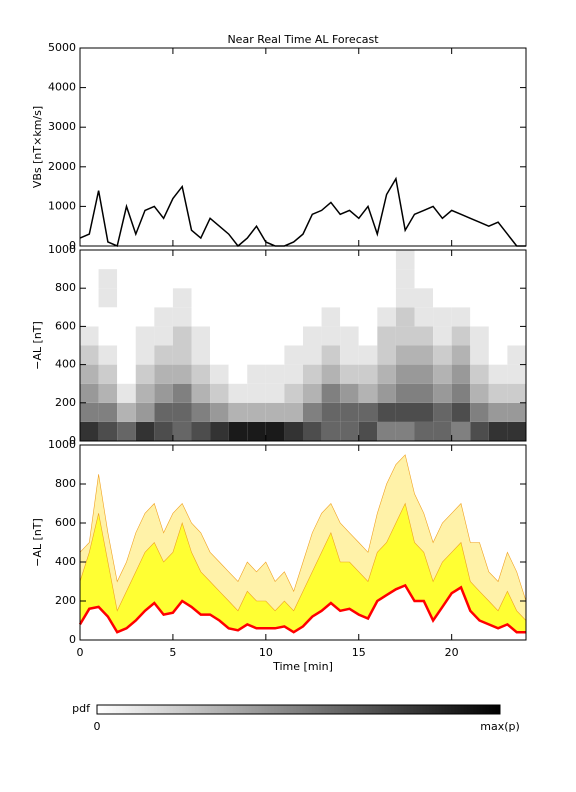  What do you see at coordinates (65, 364) in the screenshot?
I see `y-tick-label: 400` at bounding box center [65, 364].